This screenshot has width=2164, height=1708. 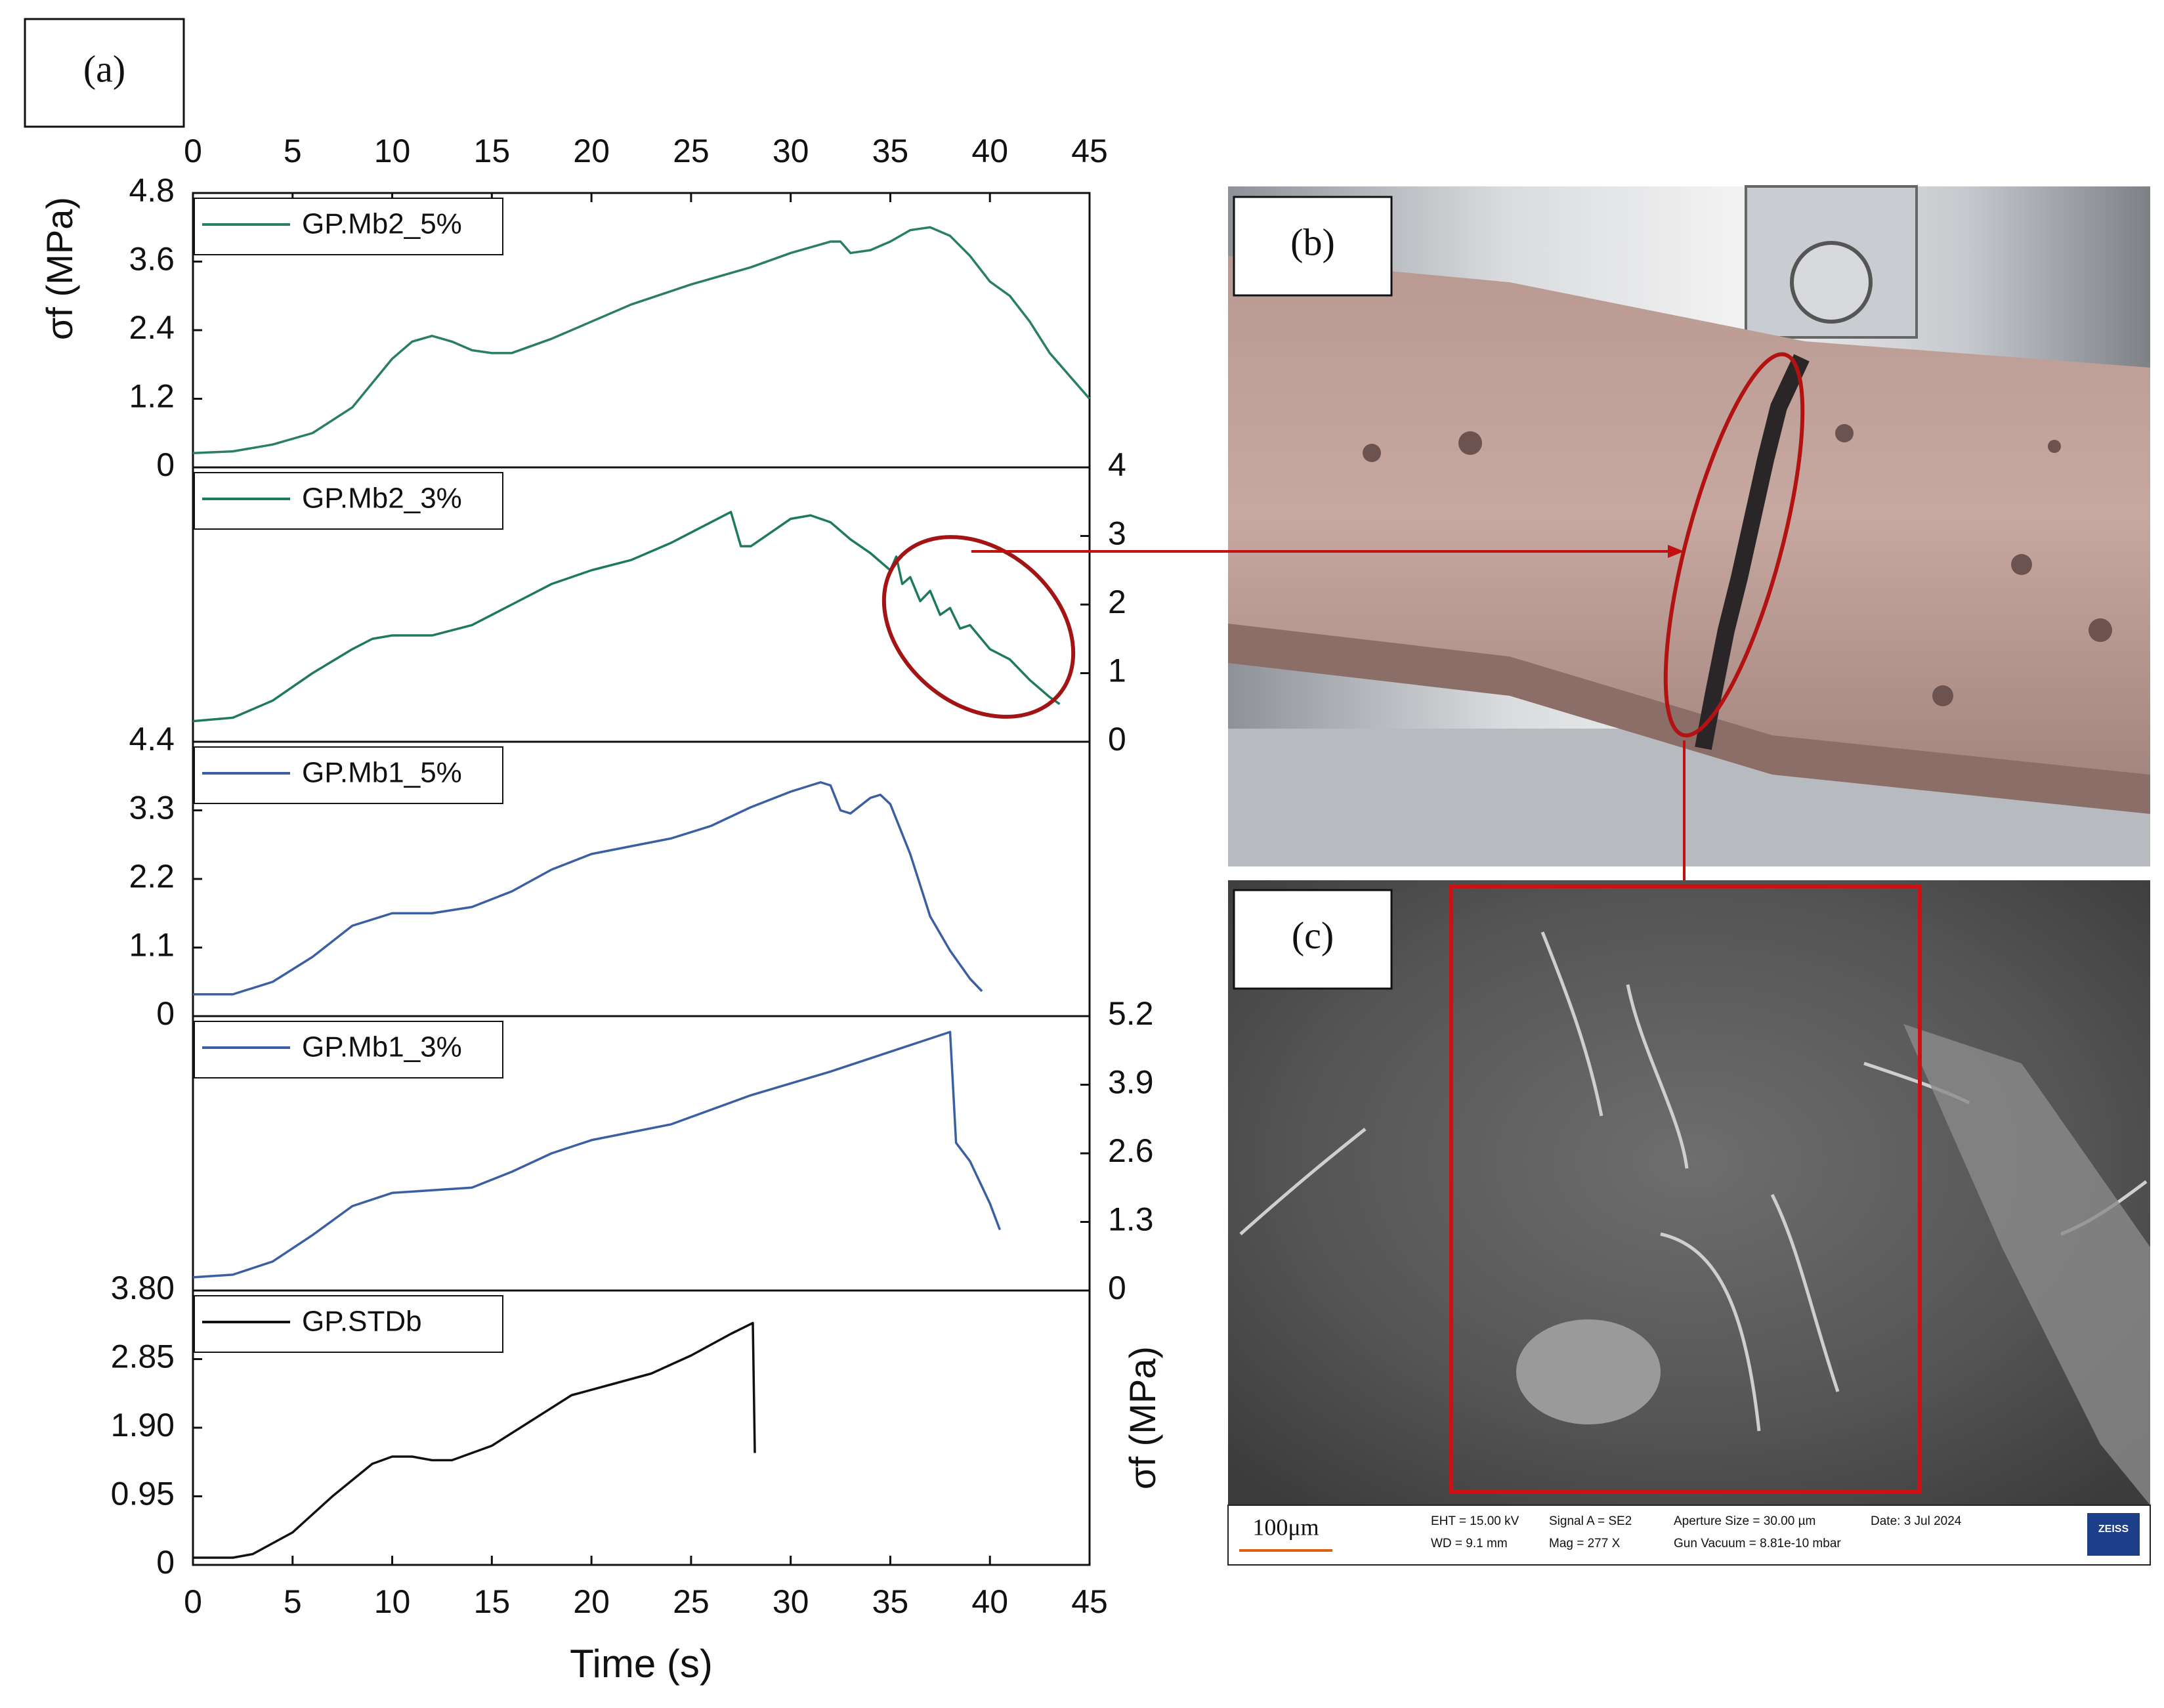 I want to click on y-tick-label: 2.2, so click(x=152, y=877).